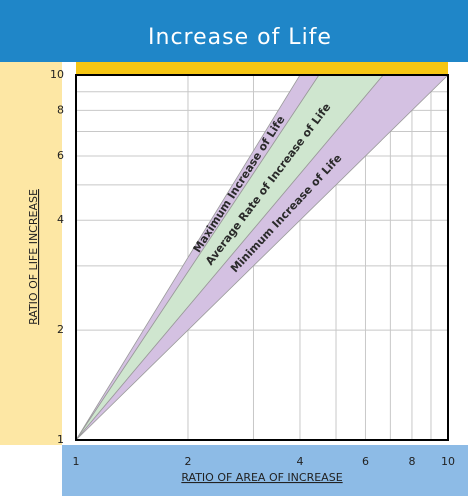 The height and width of the screenshot is (496, 468). I want to click on x-tick-label: 10, so click(448, 461).